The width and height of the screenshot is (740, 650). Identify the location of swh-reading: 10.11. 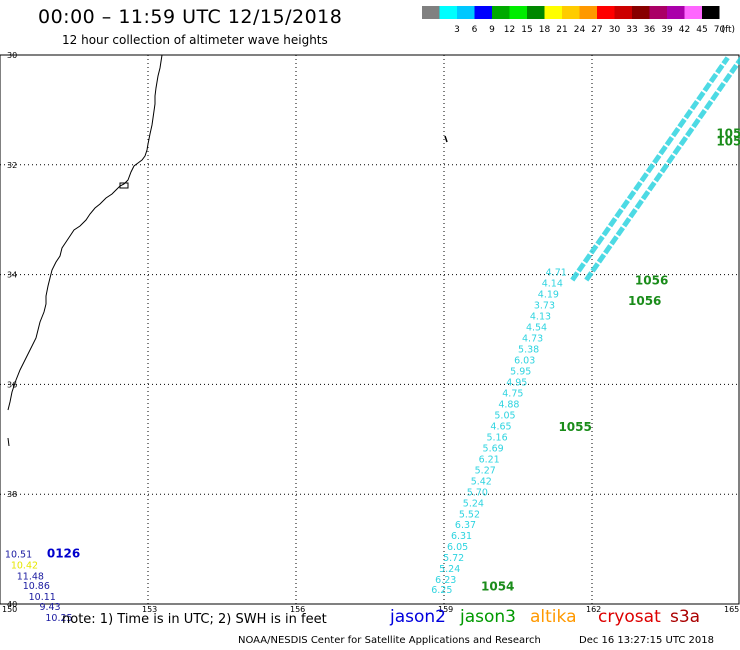
(42, 597).